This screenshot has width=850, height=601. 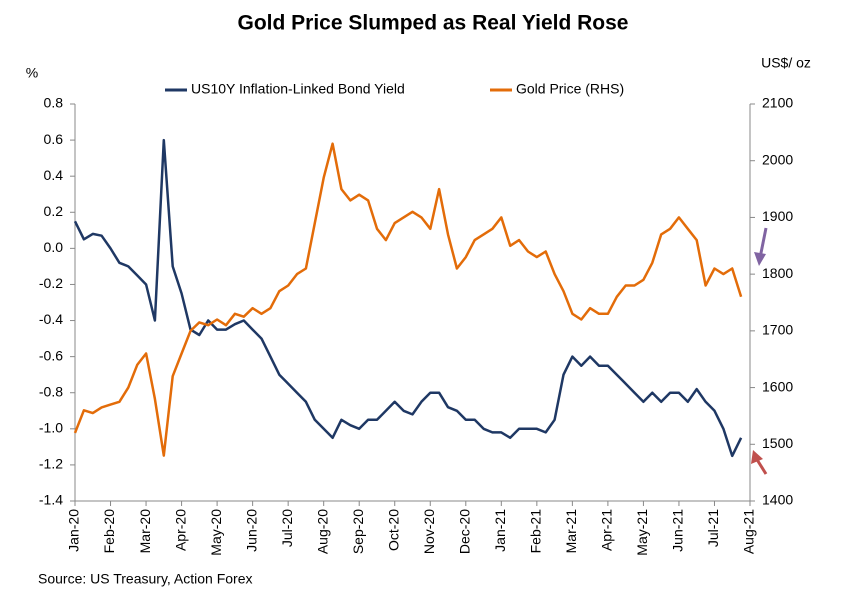 What do you see at coordinates (51, 391) in the screenshot?
I see `y-tick-label: -0.8` at bounding box center [51, 391].